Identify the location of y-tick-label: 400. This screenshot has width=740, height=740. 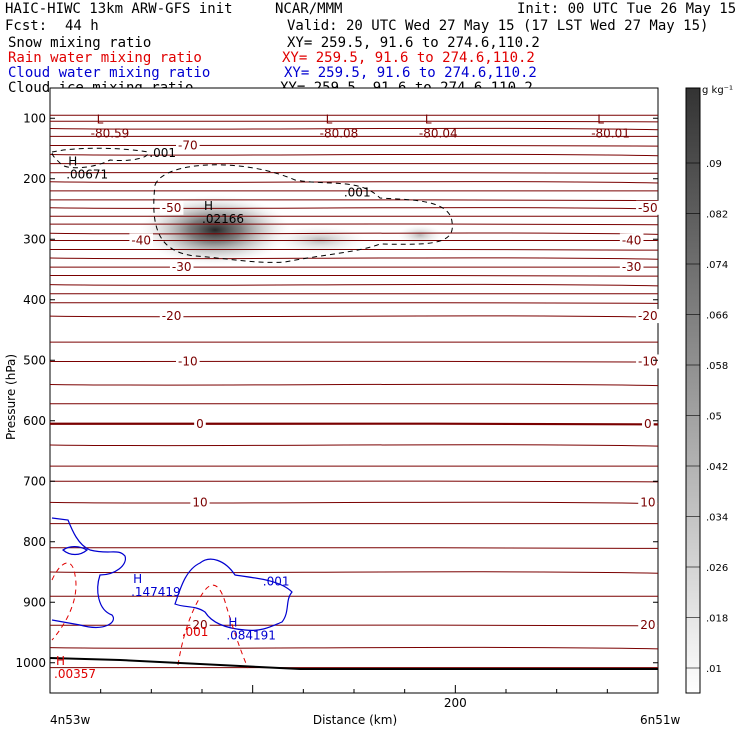
(34, 300).